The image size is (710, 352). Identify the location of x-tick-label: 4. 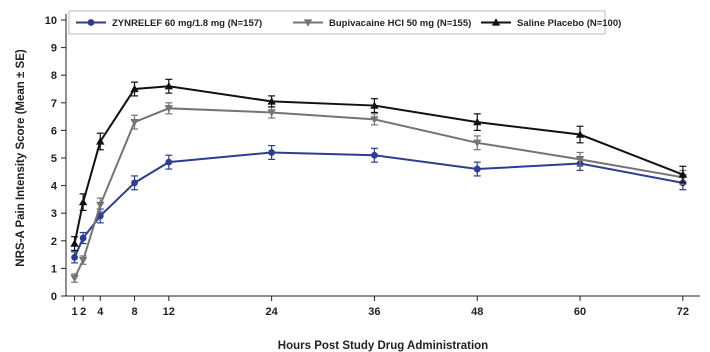
(100, 312).